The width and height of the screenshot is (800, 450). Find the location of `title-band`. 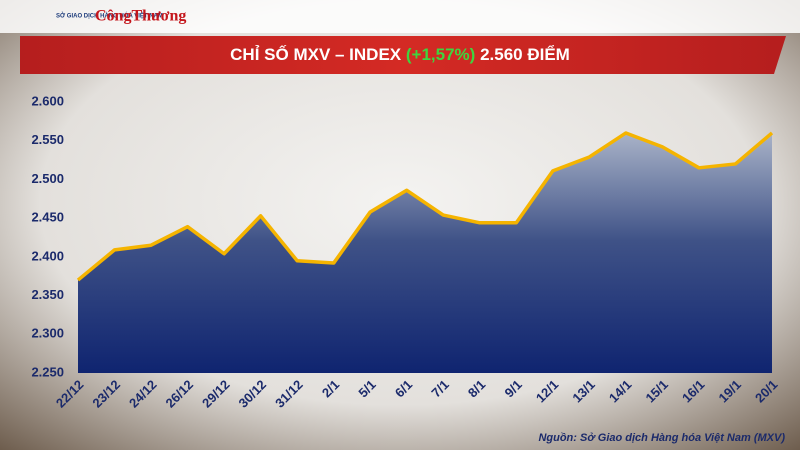

title-band is located at coordinates (403, 55).